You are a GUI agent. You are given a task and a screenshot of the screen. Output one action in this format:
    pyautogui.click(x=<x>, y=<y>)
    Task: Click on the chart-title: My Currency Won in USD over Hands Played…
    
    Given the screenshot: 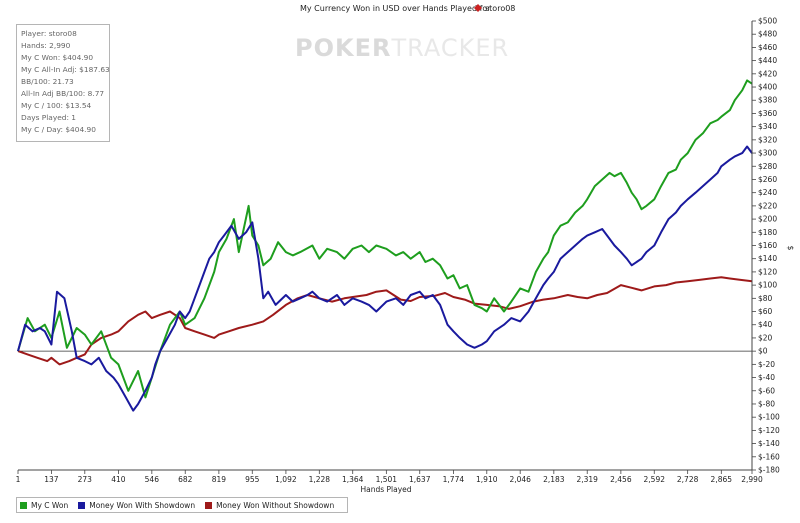 What is the action you would take?
    pyautogui.click(x=395, y=8)
    